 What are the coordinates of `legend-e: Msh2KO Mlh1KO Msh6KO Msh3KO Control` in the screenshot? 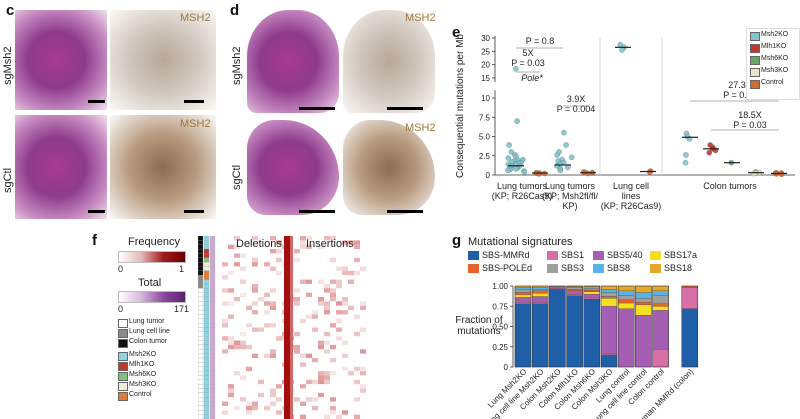 It's located at (773, 64).